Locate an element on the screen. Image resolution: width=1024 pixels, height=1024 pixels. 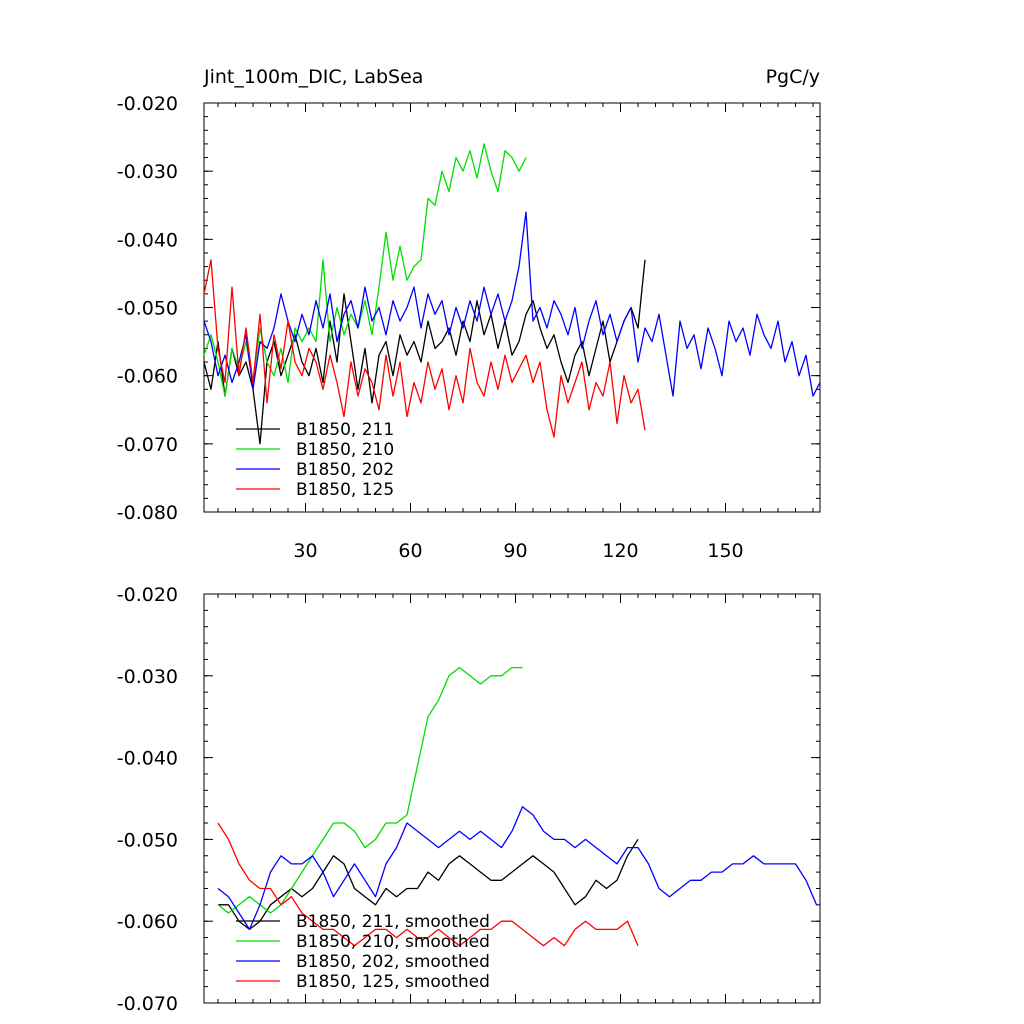
x-tick-label: 60 is located at coordinates (410, 551).